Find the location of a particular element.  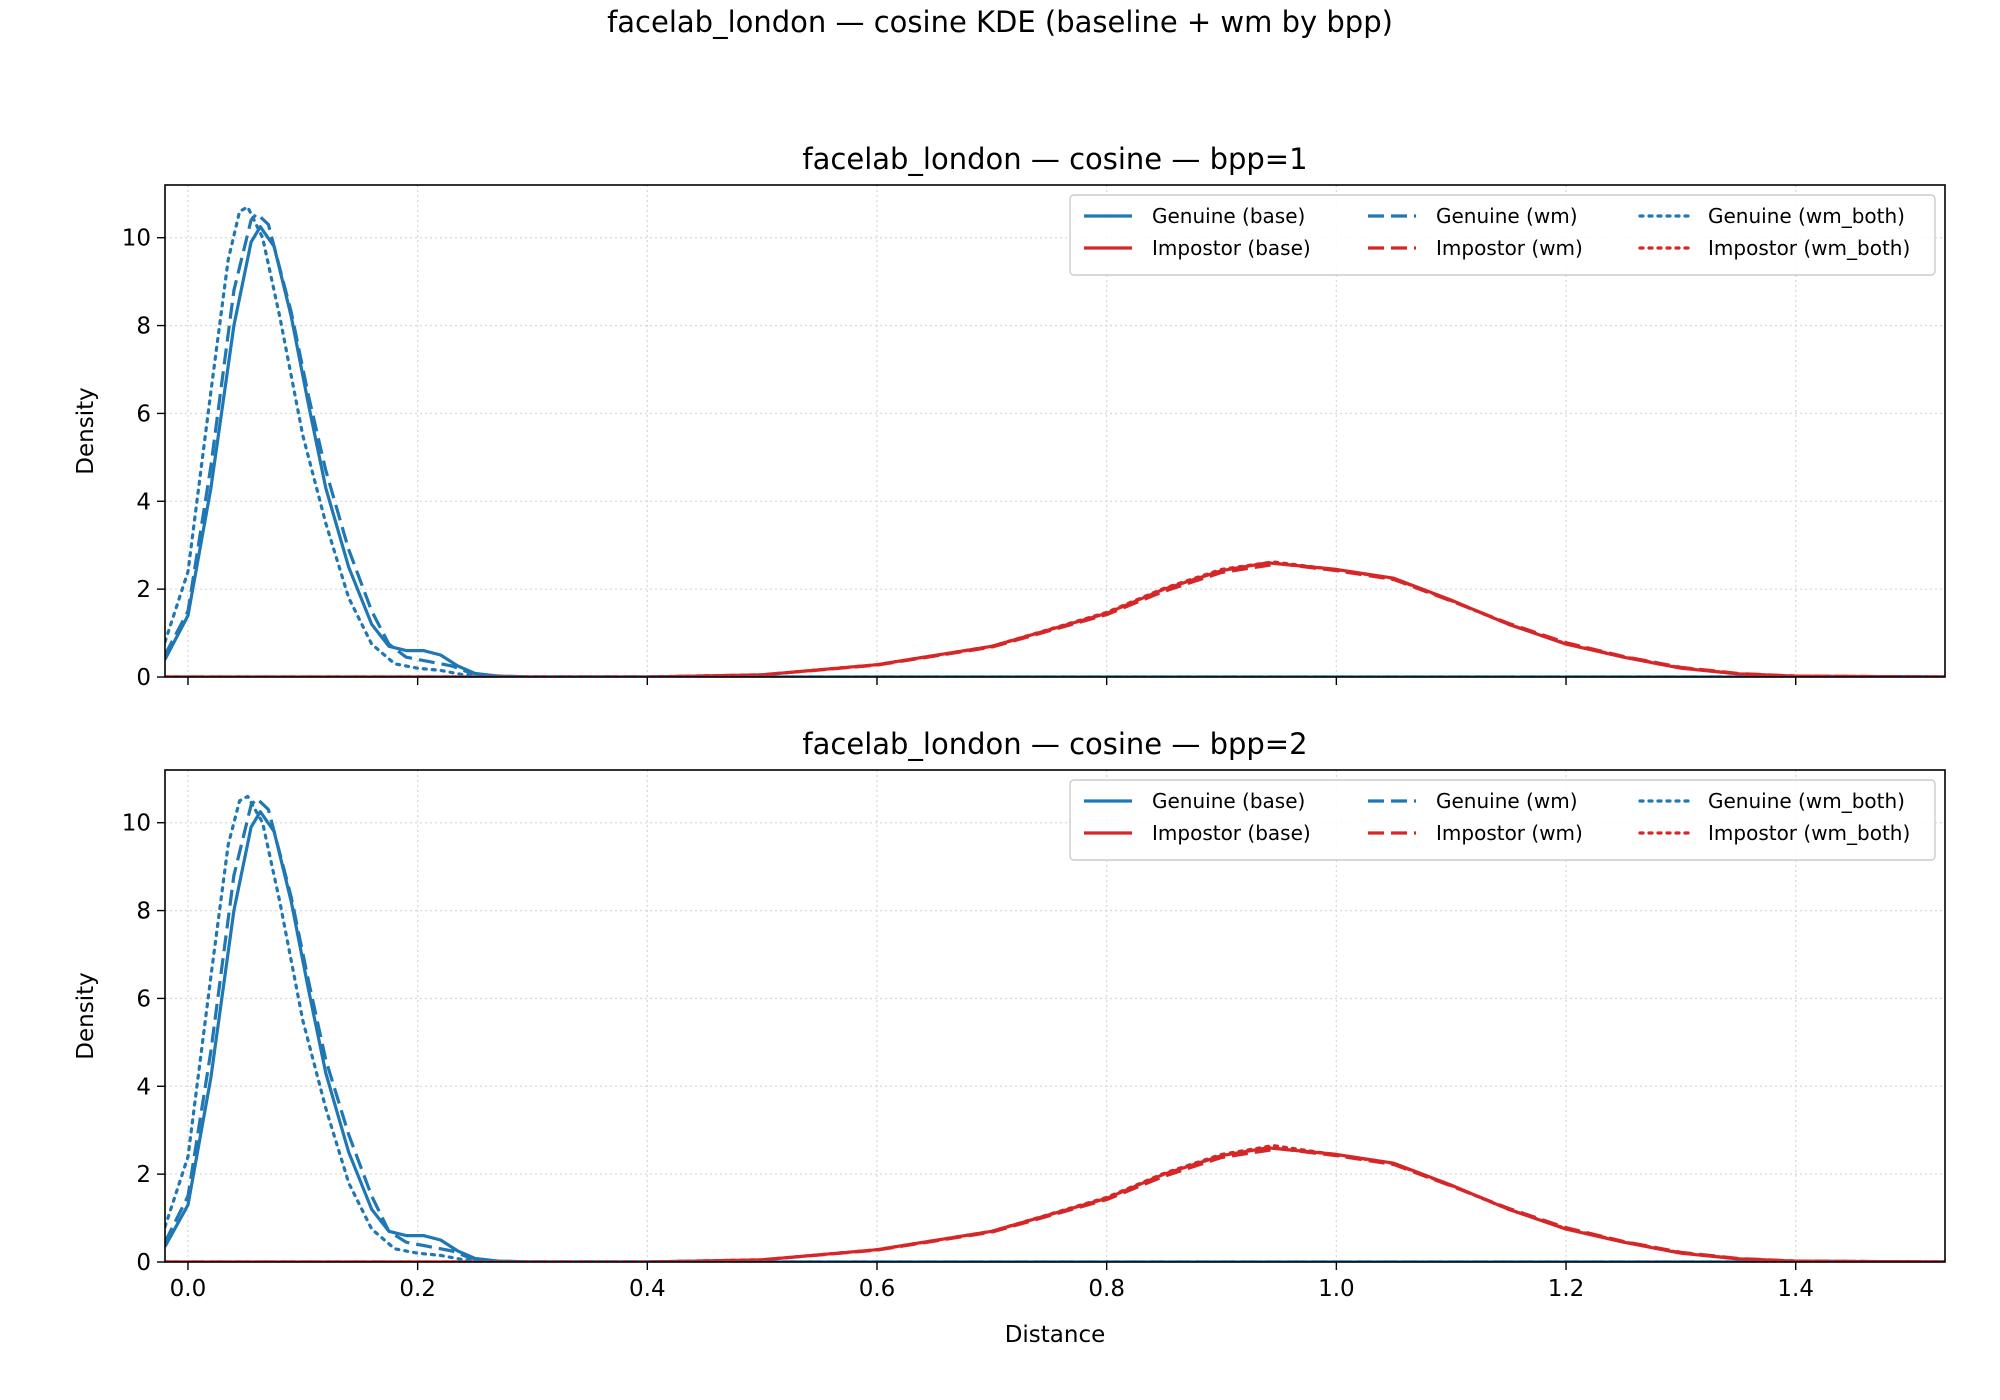

x-tick-label: 0.8 is located at coordinates (1106, 1289).